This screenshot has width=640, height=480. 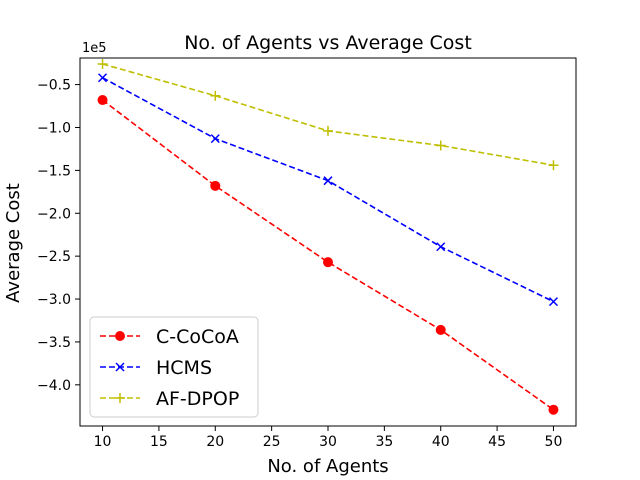 What do you see at coordinates (497, 442) in the screenshot?
I see `x-tick-label: 45` at bounding box center [497, 442].